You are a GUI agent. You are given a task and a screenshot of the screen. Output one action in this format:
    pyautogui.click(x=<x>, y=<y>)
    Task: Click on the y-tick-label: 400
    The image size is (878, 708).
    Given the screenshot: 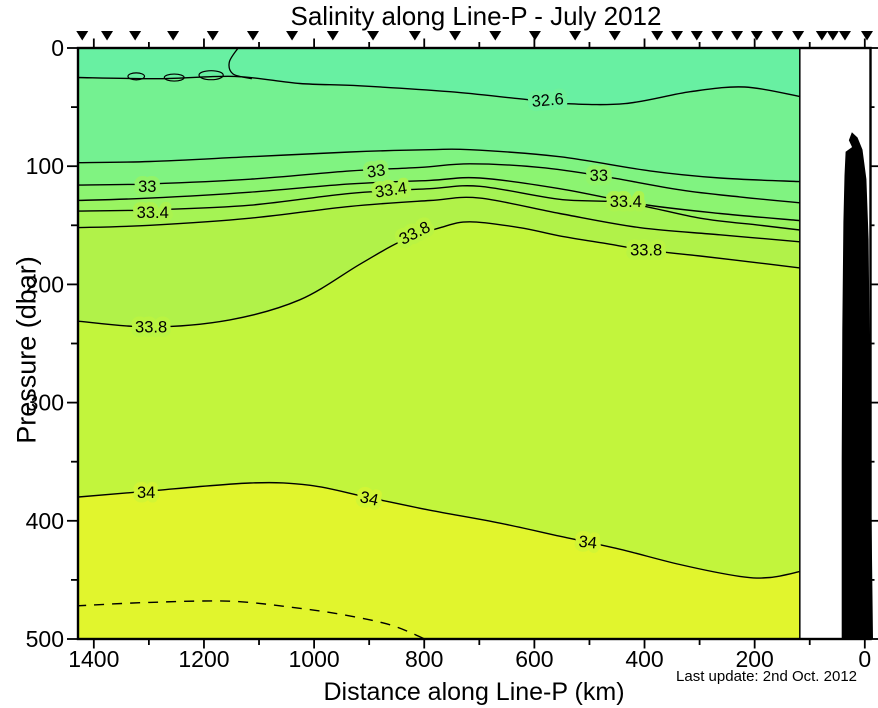 What is the action you would take?
    pyautogui.click(x=45, y=521)
    